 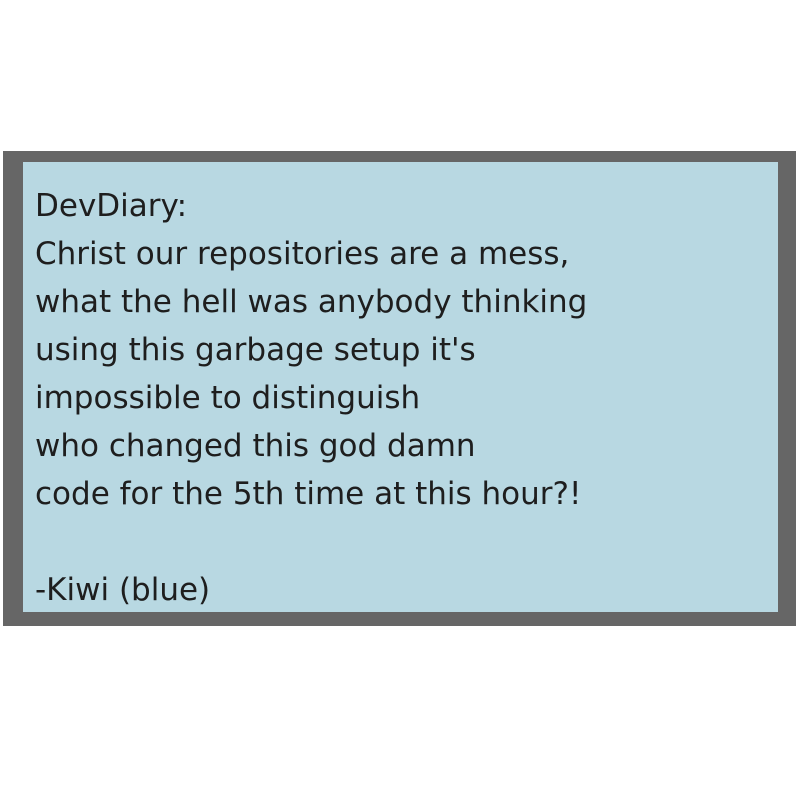 What do you see at coordinates (255, 446) in the screenshot?
I see `note-line: who changed this god damn` at bounding box center [255, 446].